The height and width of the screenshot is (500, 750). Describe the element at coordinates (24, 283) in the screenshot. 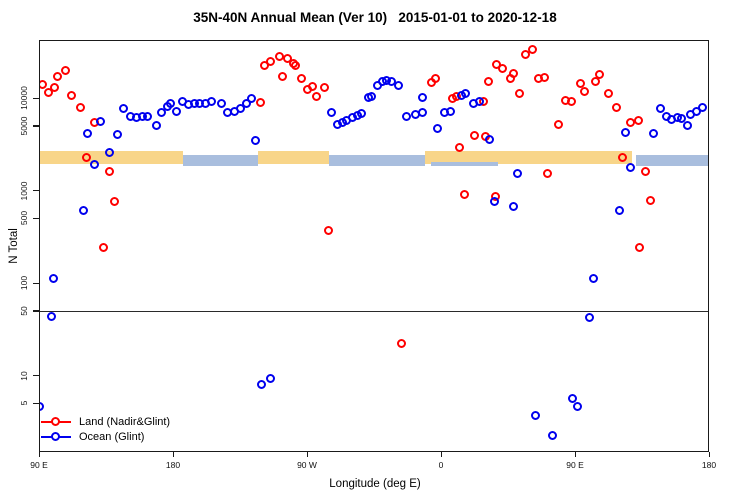

I see `y-tick-label: 100` at that location.